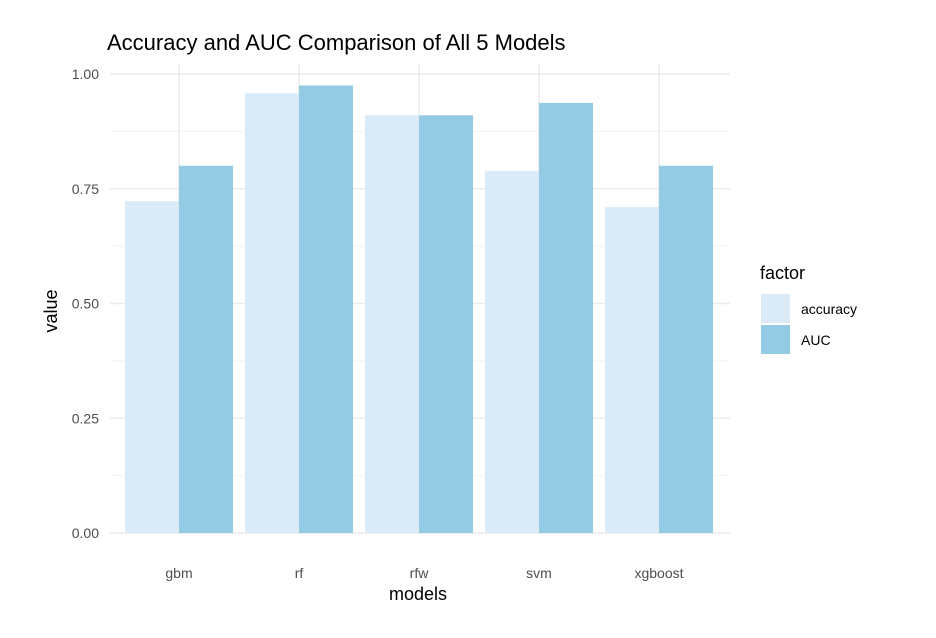  I want to click on y-tick-labels: 0.00 0.25 0.50 0.75 1.00, so click(85, 303).